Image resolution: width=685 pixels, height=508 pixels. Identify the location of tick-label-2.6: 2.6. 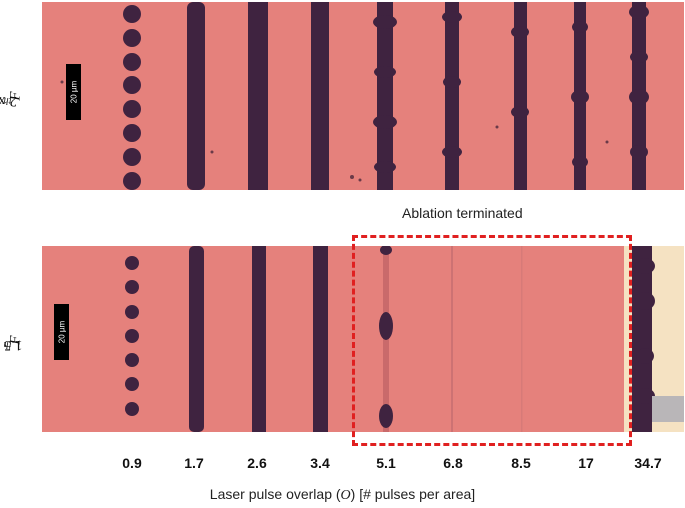
(257, 463).